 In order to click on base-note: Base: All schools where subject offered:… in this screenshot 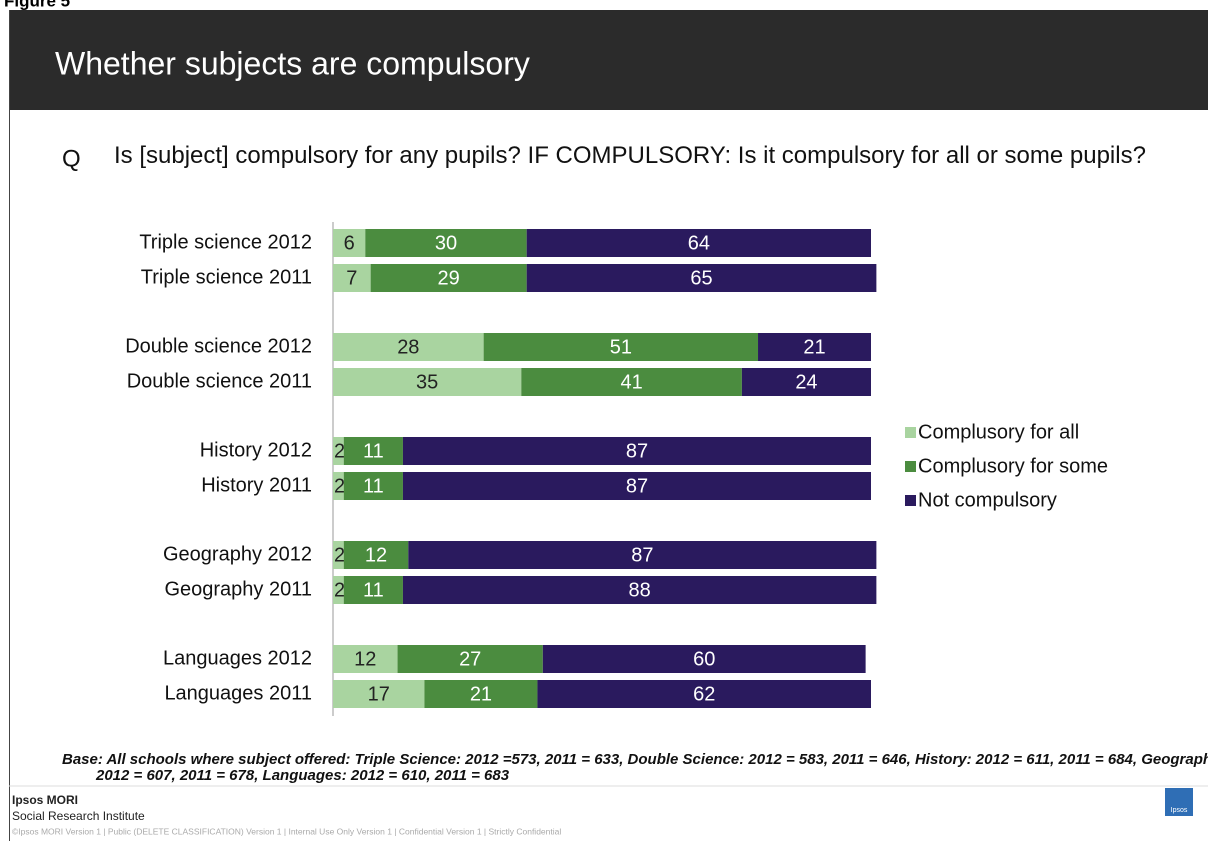, I will do `click(635, 767)`.